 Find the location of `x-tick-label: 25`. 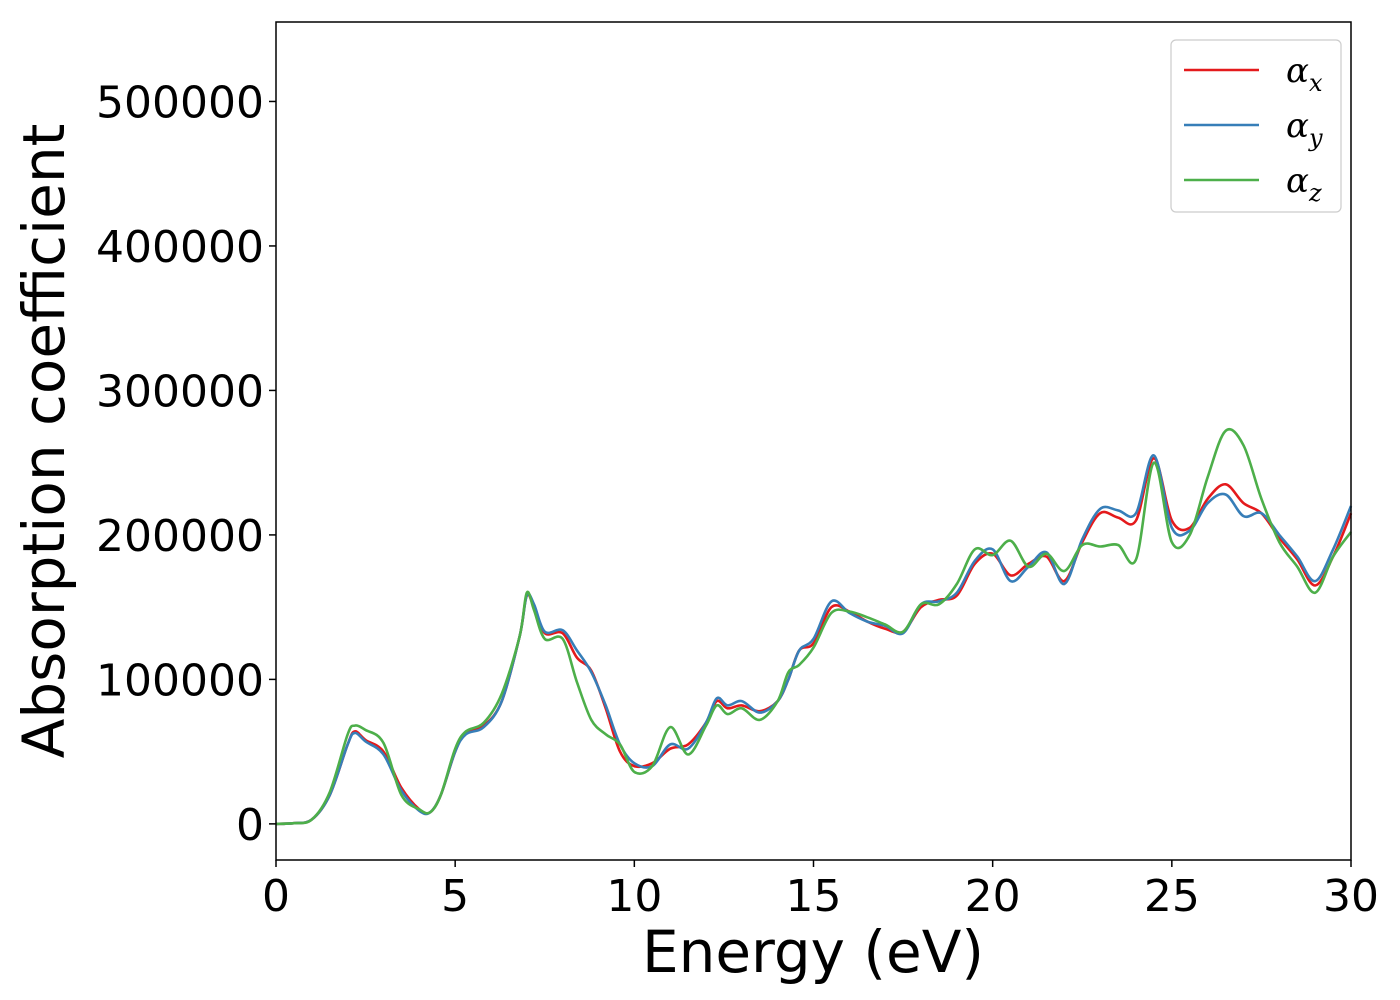

x-tick-label: 25 is located at coordinates (1172, 896).